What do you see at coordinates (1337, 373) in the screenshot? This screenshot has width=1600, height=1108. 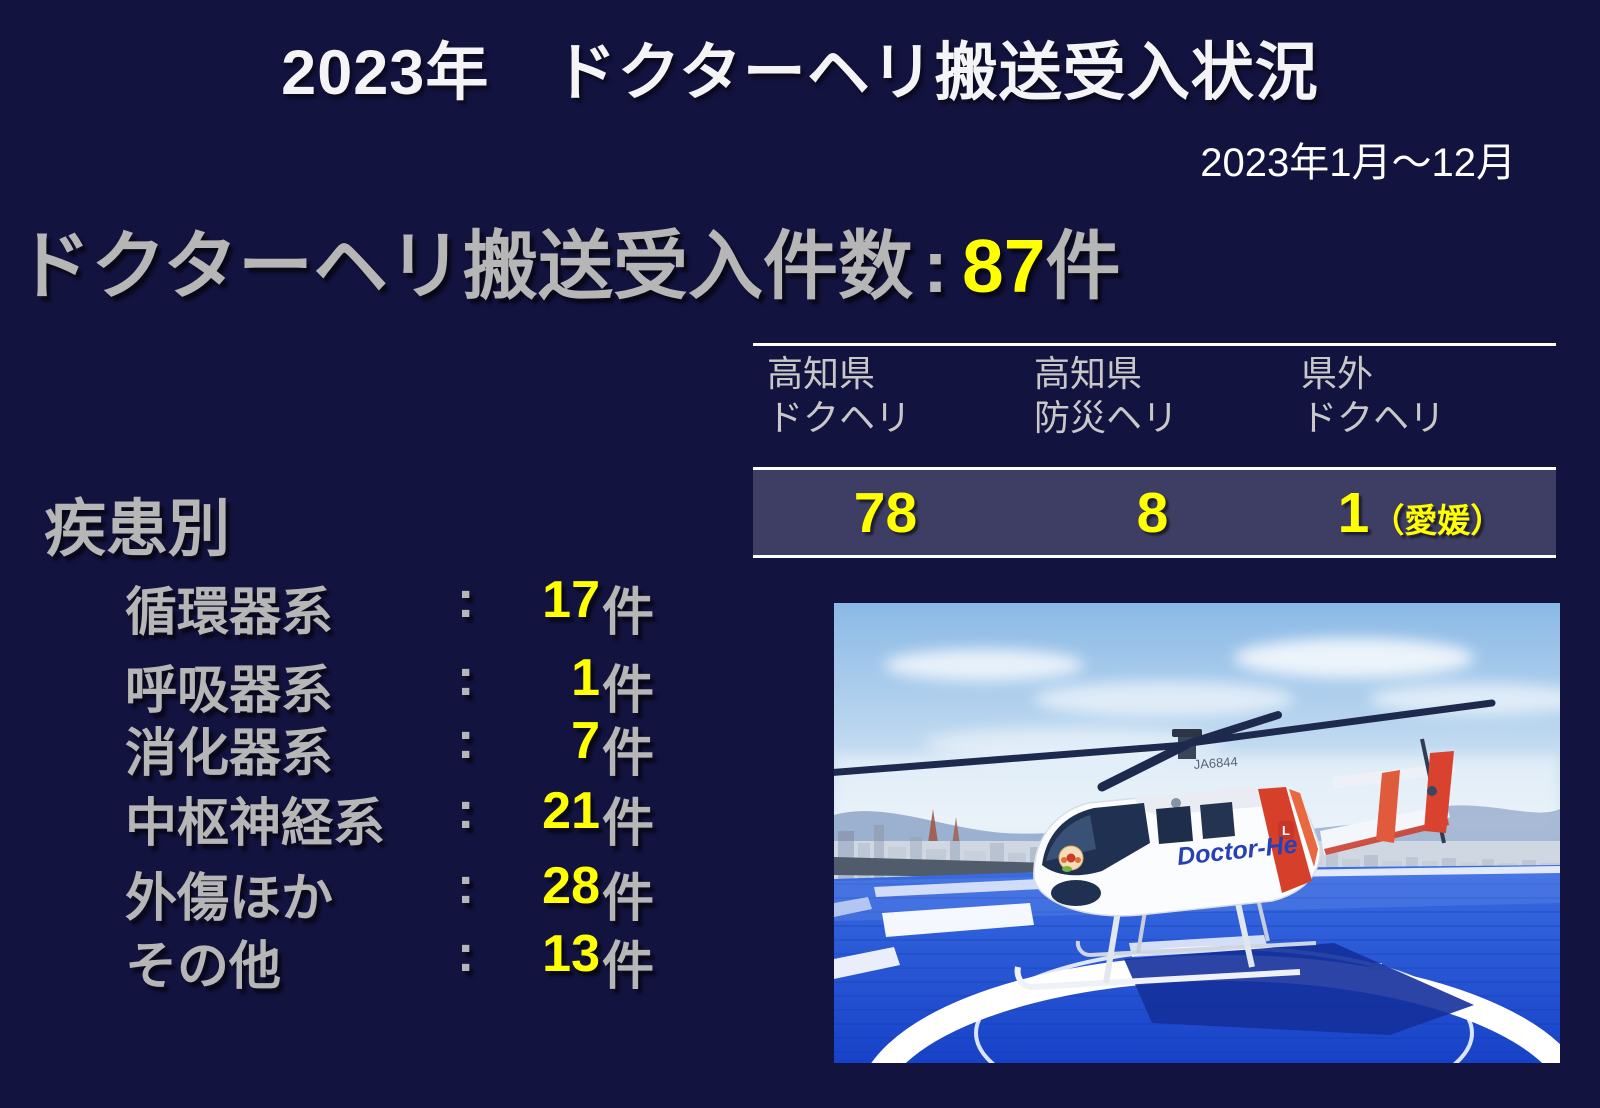 I see `column-header-region: 県外` at bounding box center [1337, 373].